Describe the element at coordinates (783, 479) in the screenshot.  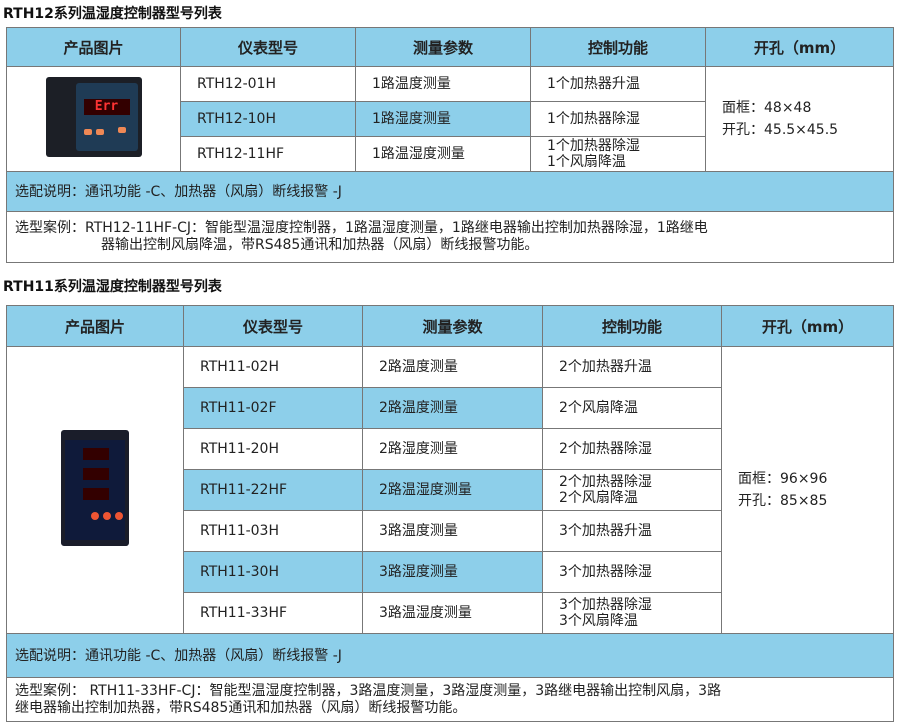
I see `panel-size: 面框：96×96` at that location.